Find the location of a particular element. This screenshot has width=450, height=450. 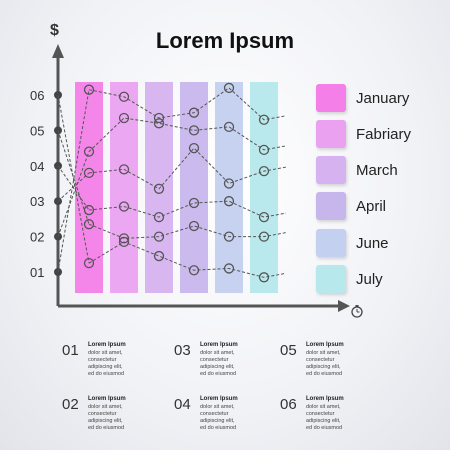

y-tick-label: 06 is located at coordinates (37, 95).